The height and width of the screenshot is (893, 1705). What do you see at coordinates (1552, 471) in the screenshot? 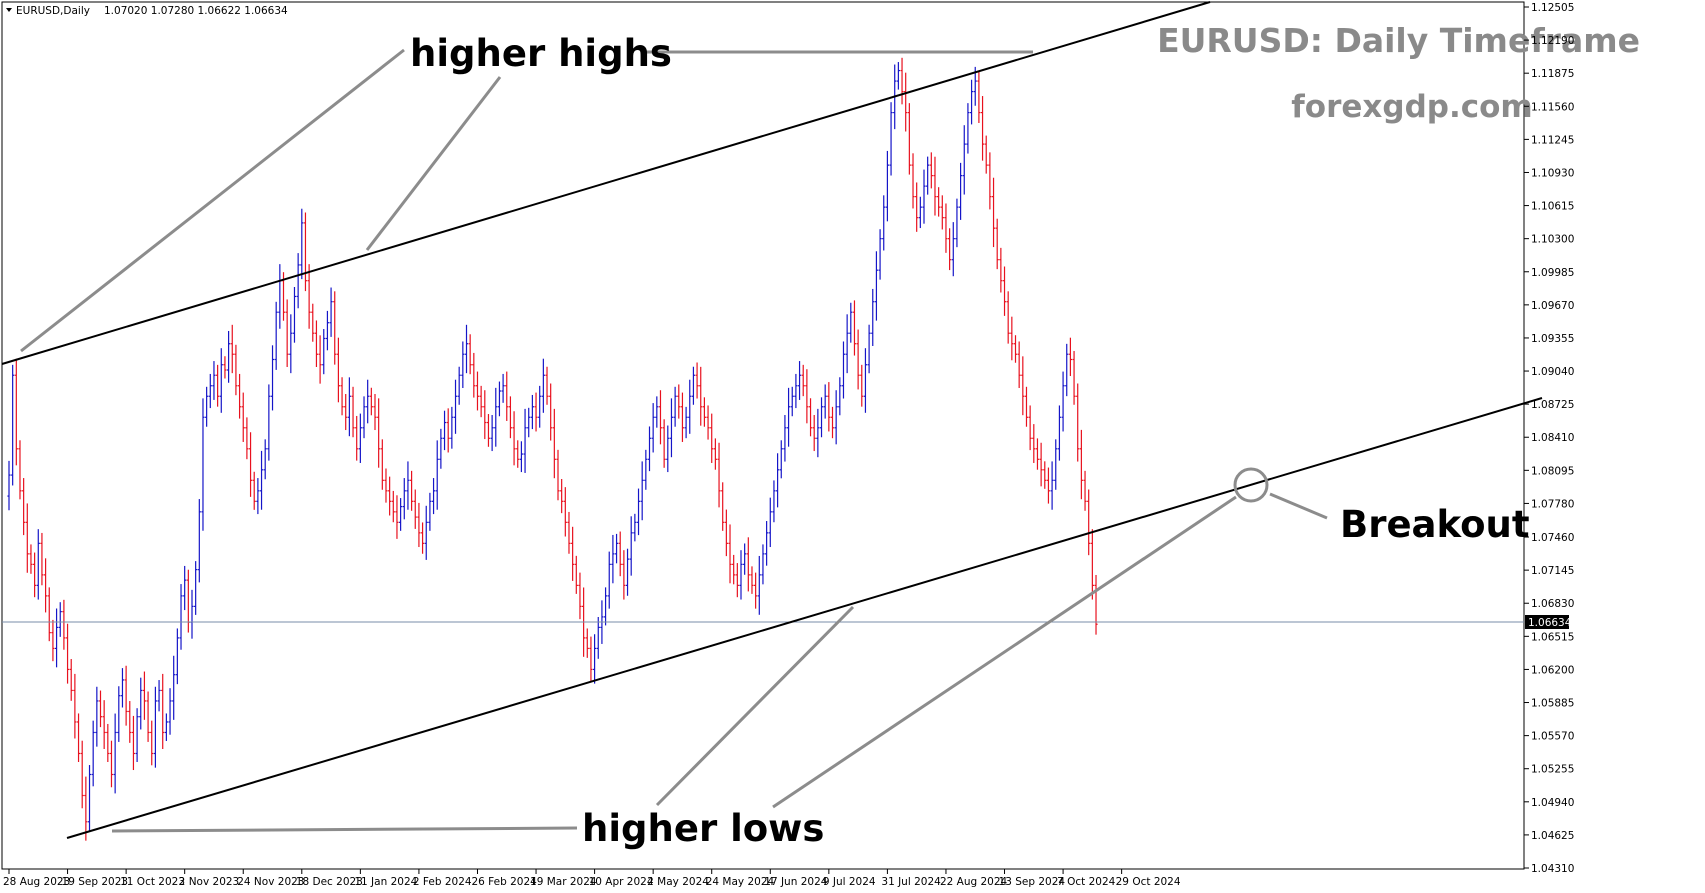
I see `y-tick-label: 1.08095` at bounding box center [1552, 471].